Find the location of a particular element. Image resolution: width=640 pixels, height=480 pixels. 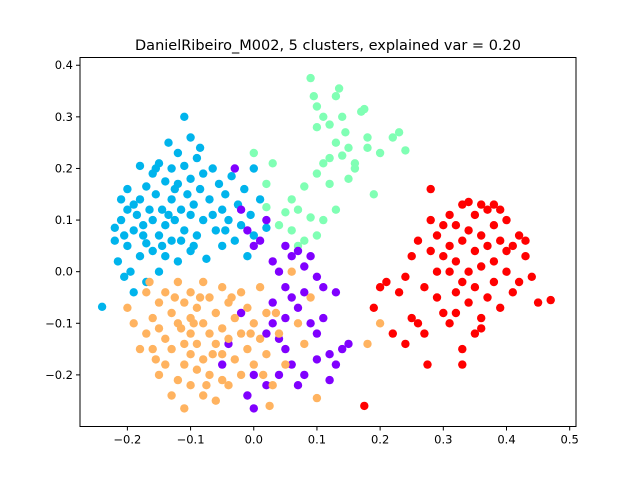

y-tick-label: 0.3 is located at coordinates (64, 117).